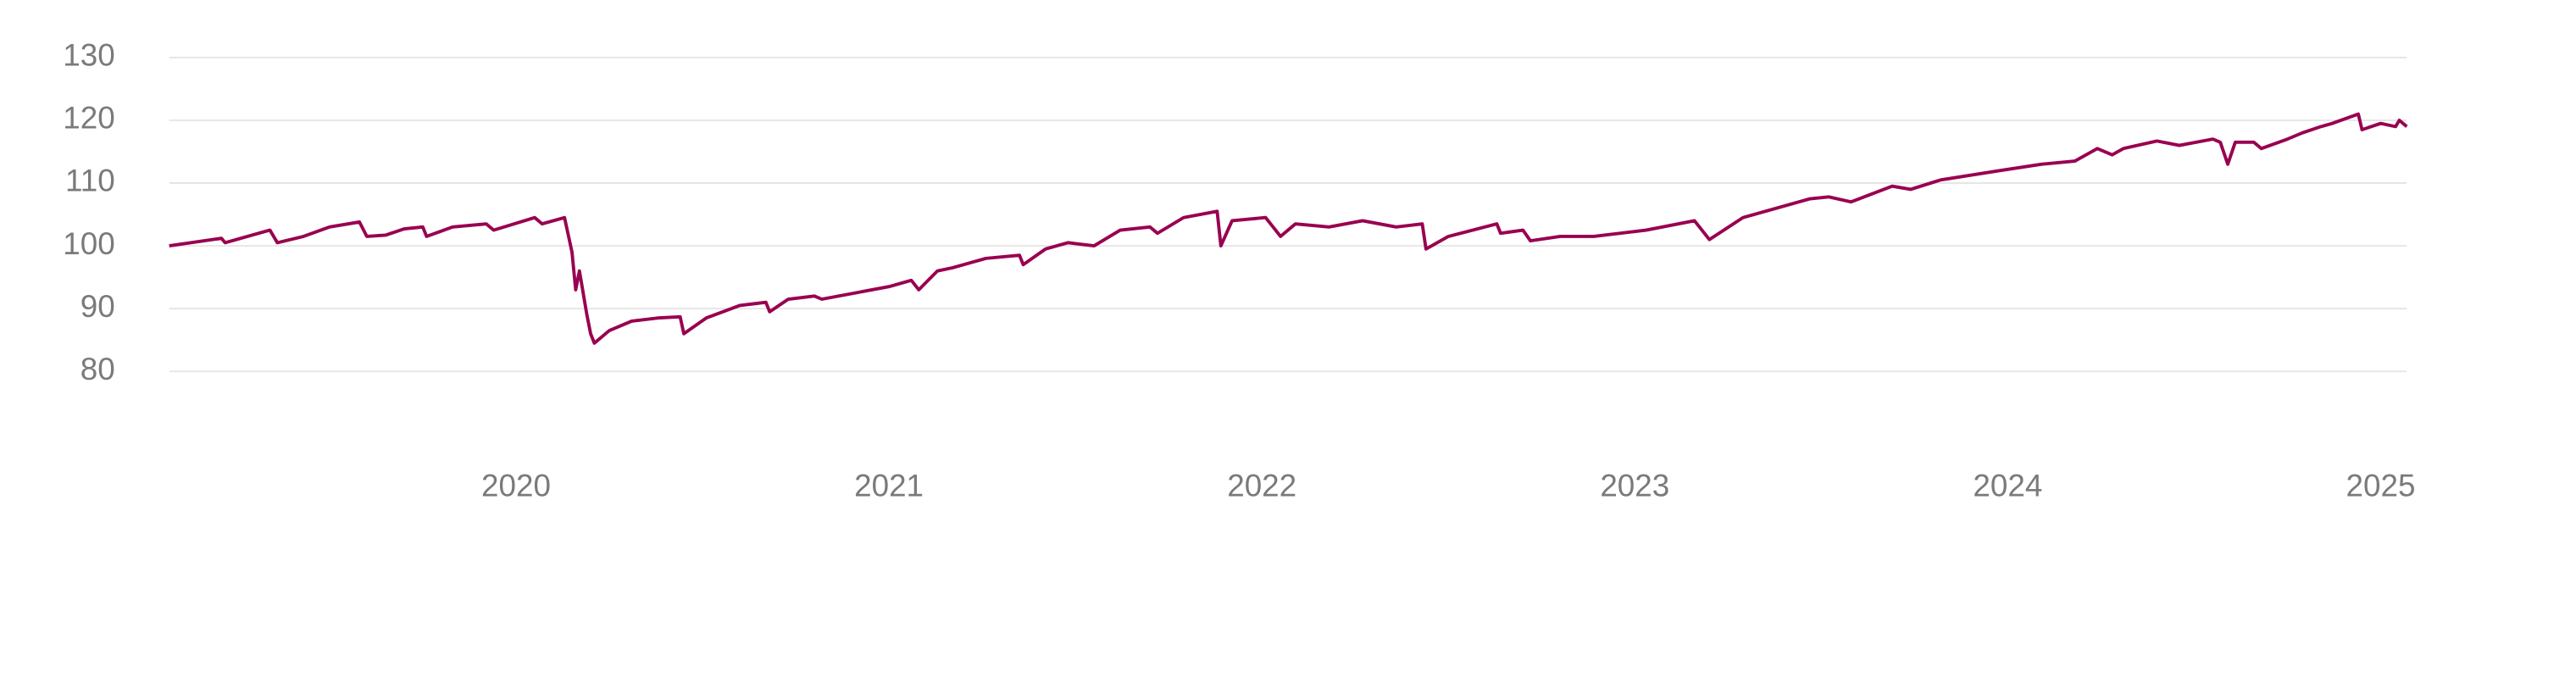  Describe the element at coordinates (516, 486) in the screenshot. I see `x-tick-label: 2020` at that location.